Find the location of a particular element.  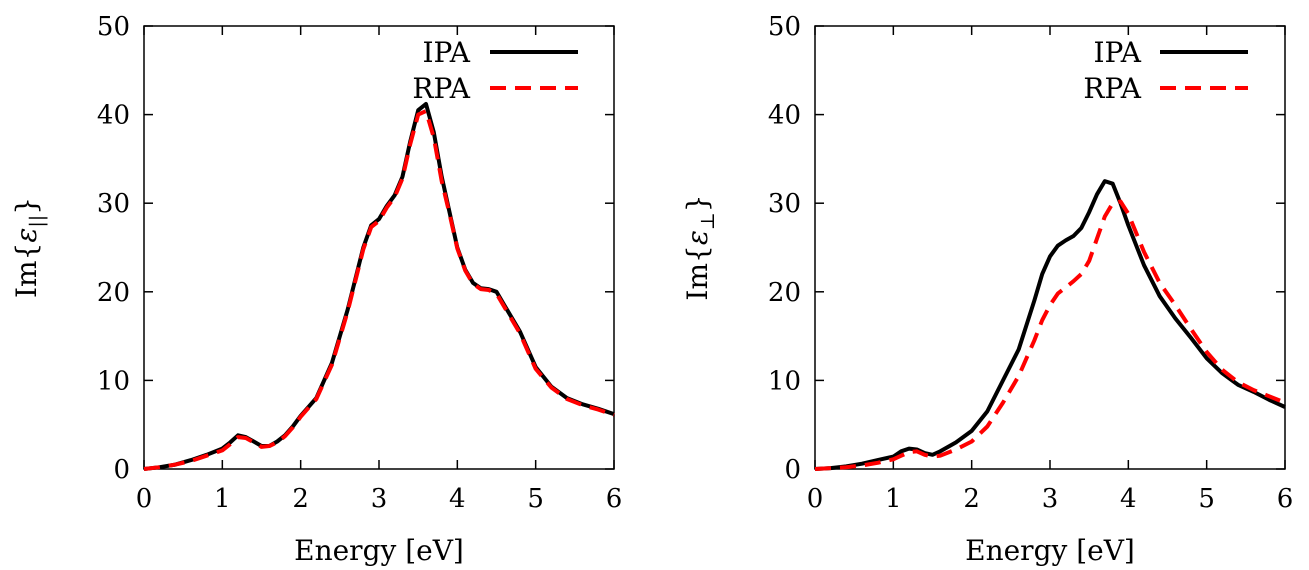

chart-1-y-axis-label: Im{ε⊥} is located at coordinates (700, 247).